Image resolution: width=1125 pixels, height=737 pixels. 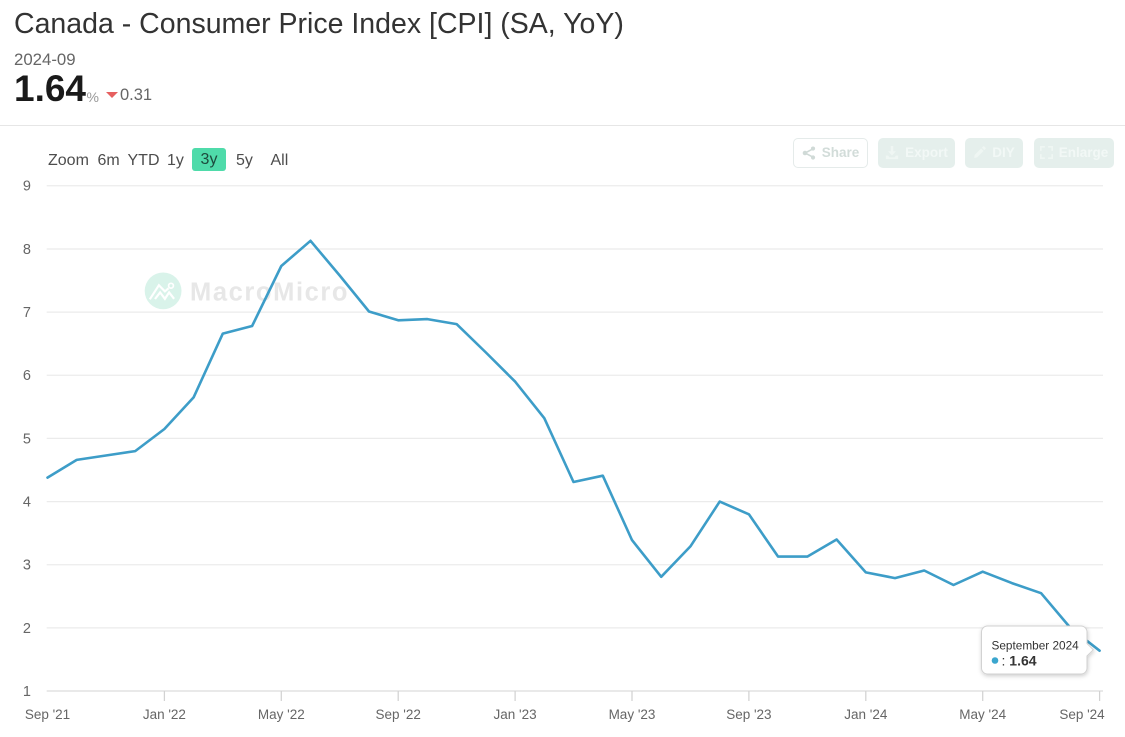 What do you see at coordinates (27, 566) in the screenshot?
I see `svg-text: 3` at bounding box center [27, 566].